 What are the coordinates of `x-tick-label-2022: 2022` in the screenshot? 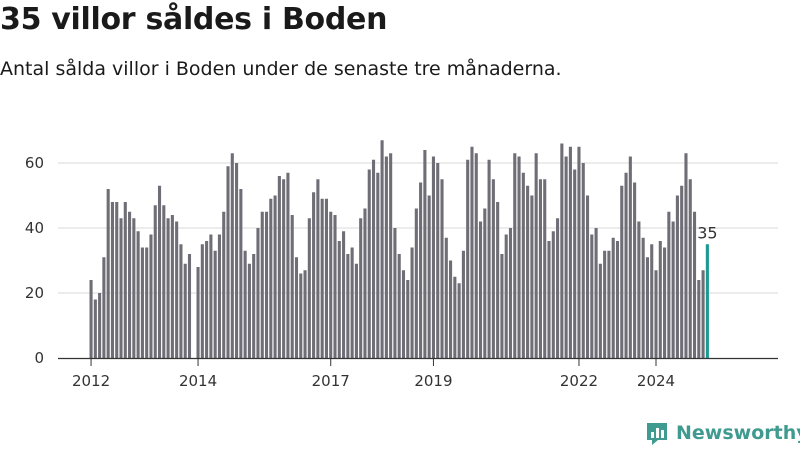 It's located at (579, 381).